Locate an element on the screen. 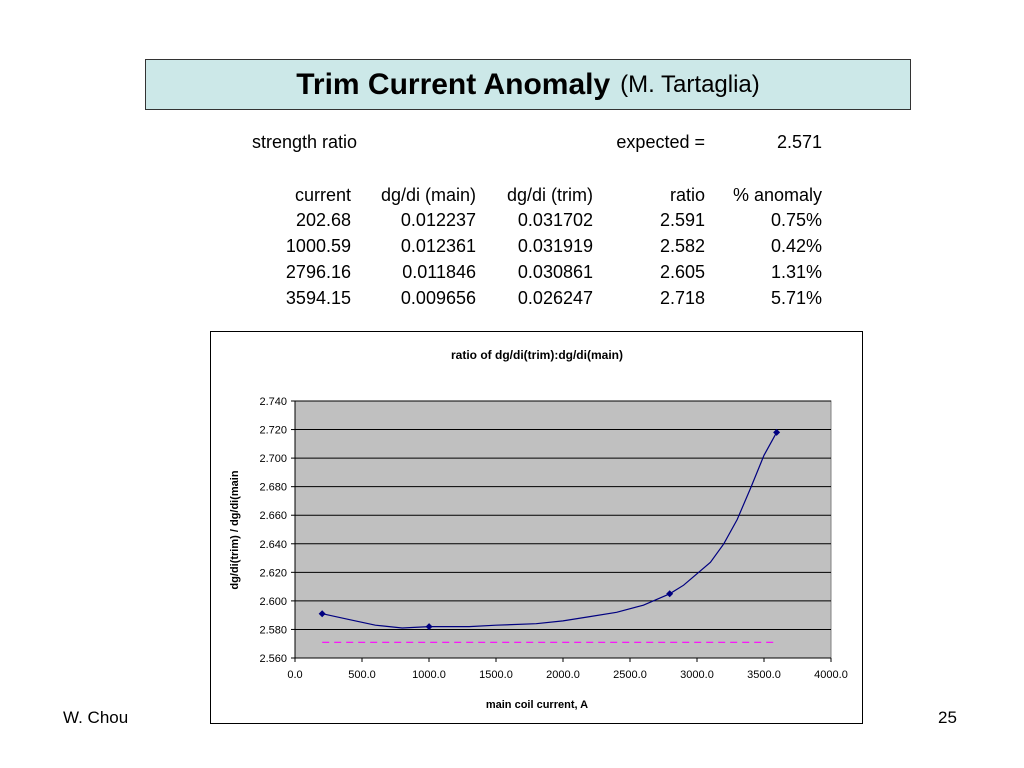  table-cell: 0.030861 is located at coordinates (555, 272).